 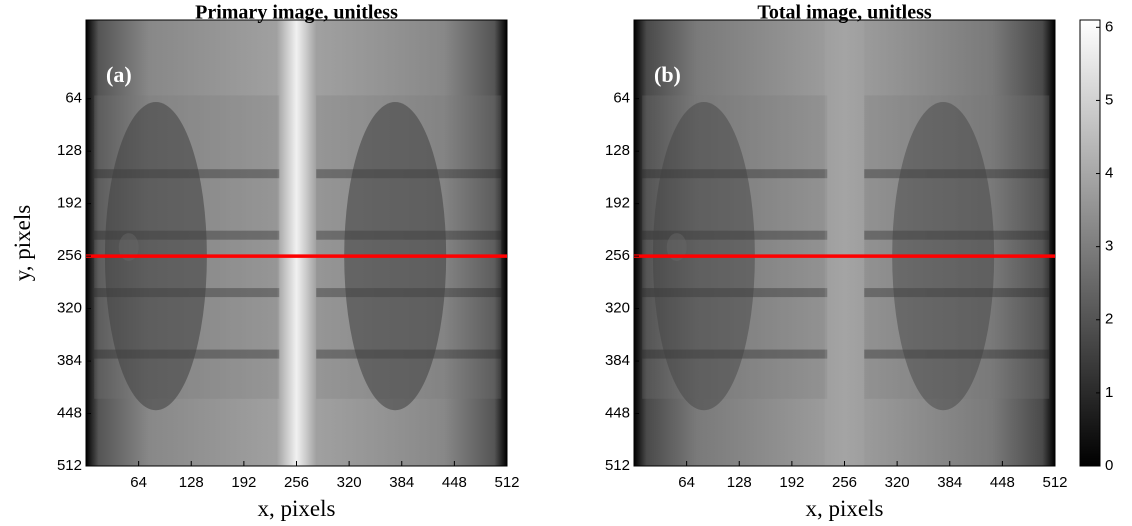 I want to click on colorbar-tick-label: 4, so click(x=1109, y=173).